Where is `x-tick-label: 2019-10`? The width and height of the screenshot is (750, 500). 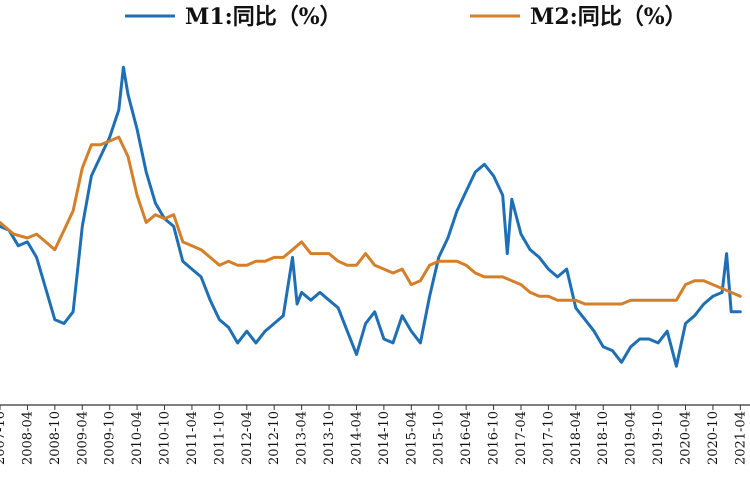
x-tick-label: 2019-10 is located at coordinates (658, 438).